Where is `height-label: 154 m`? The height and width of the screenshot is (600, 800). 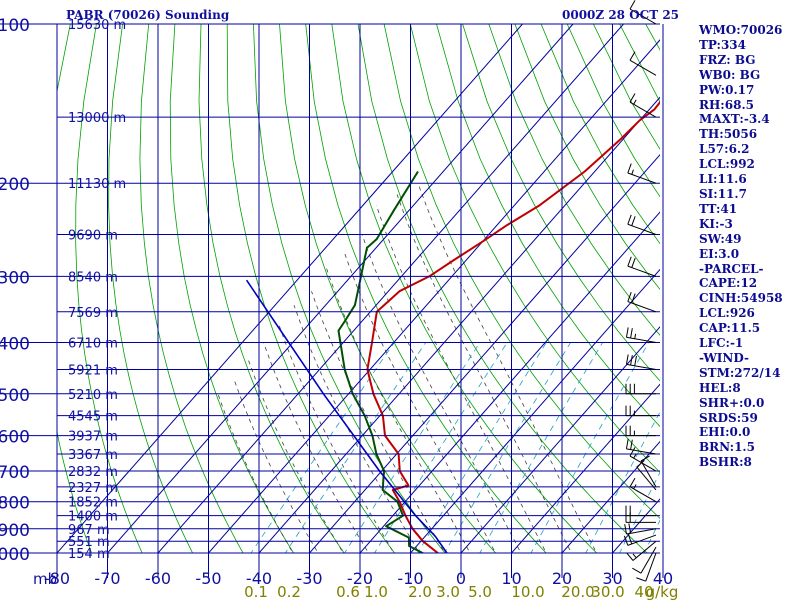 height-label: 154 m is located at coordinates (89, 554).